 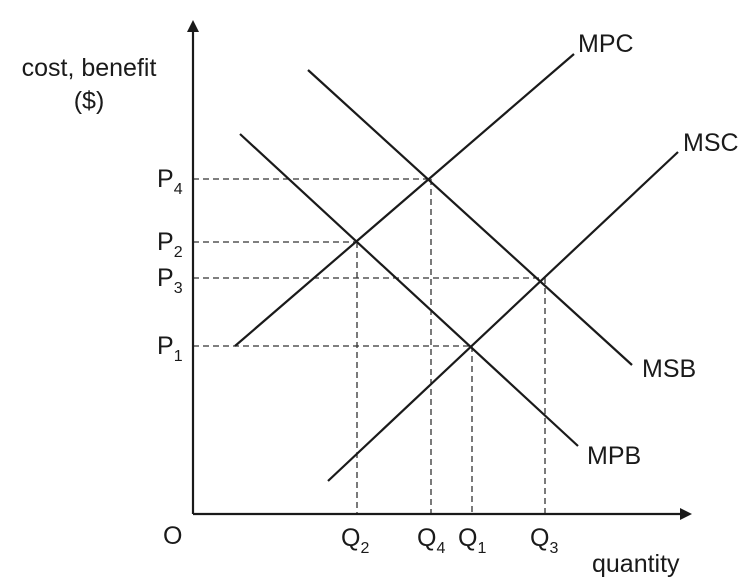 What do you see at coordinates (172, 536) in the screenshot?
I see `origin-label: O` at bounding box center [172, 536].